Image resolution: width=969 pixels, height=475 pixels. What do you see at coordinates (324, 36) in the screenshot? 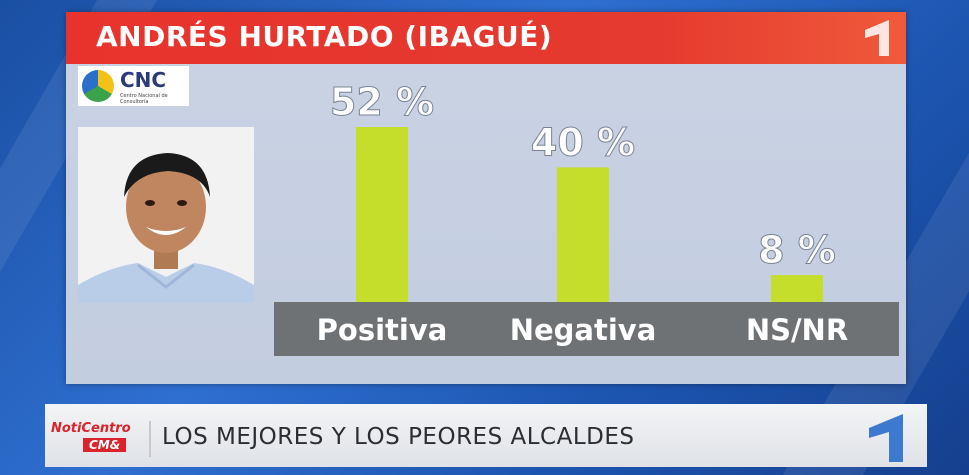
I see `chart-title: ANDRÉS HURTADO (IBAGUÉ)` at bounding box center [324, 36].